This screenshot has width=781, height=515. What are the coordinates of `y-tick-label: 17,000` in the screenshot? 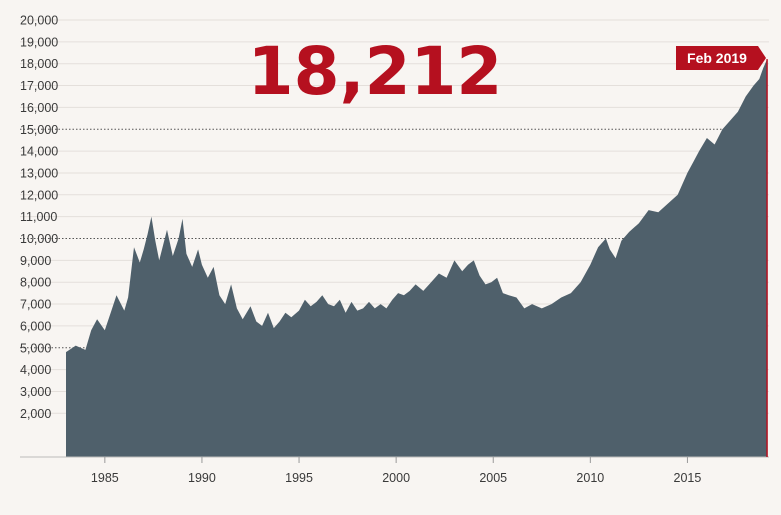 It's located at (39, 86).